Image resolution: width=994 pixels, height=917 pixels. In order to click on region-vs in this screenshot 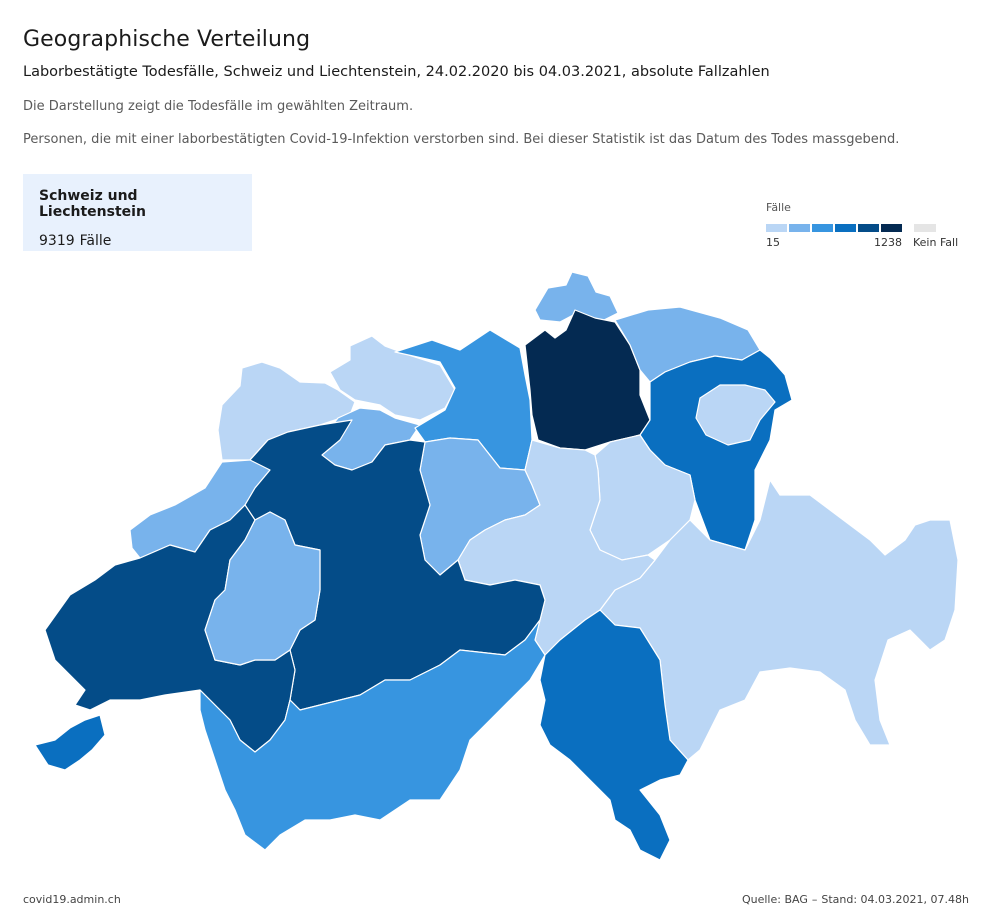, I will do `click(372, 735)`.